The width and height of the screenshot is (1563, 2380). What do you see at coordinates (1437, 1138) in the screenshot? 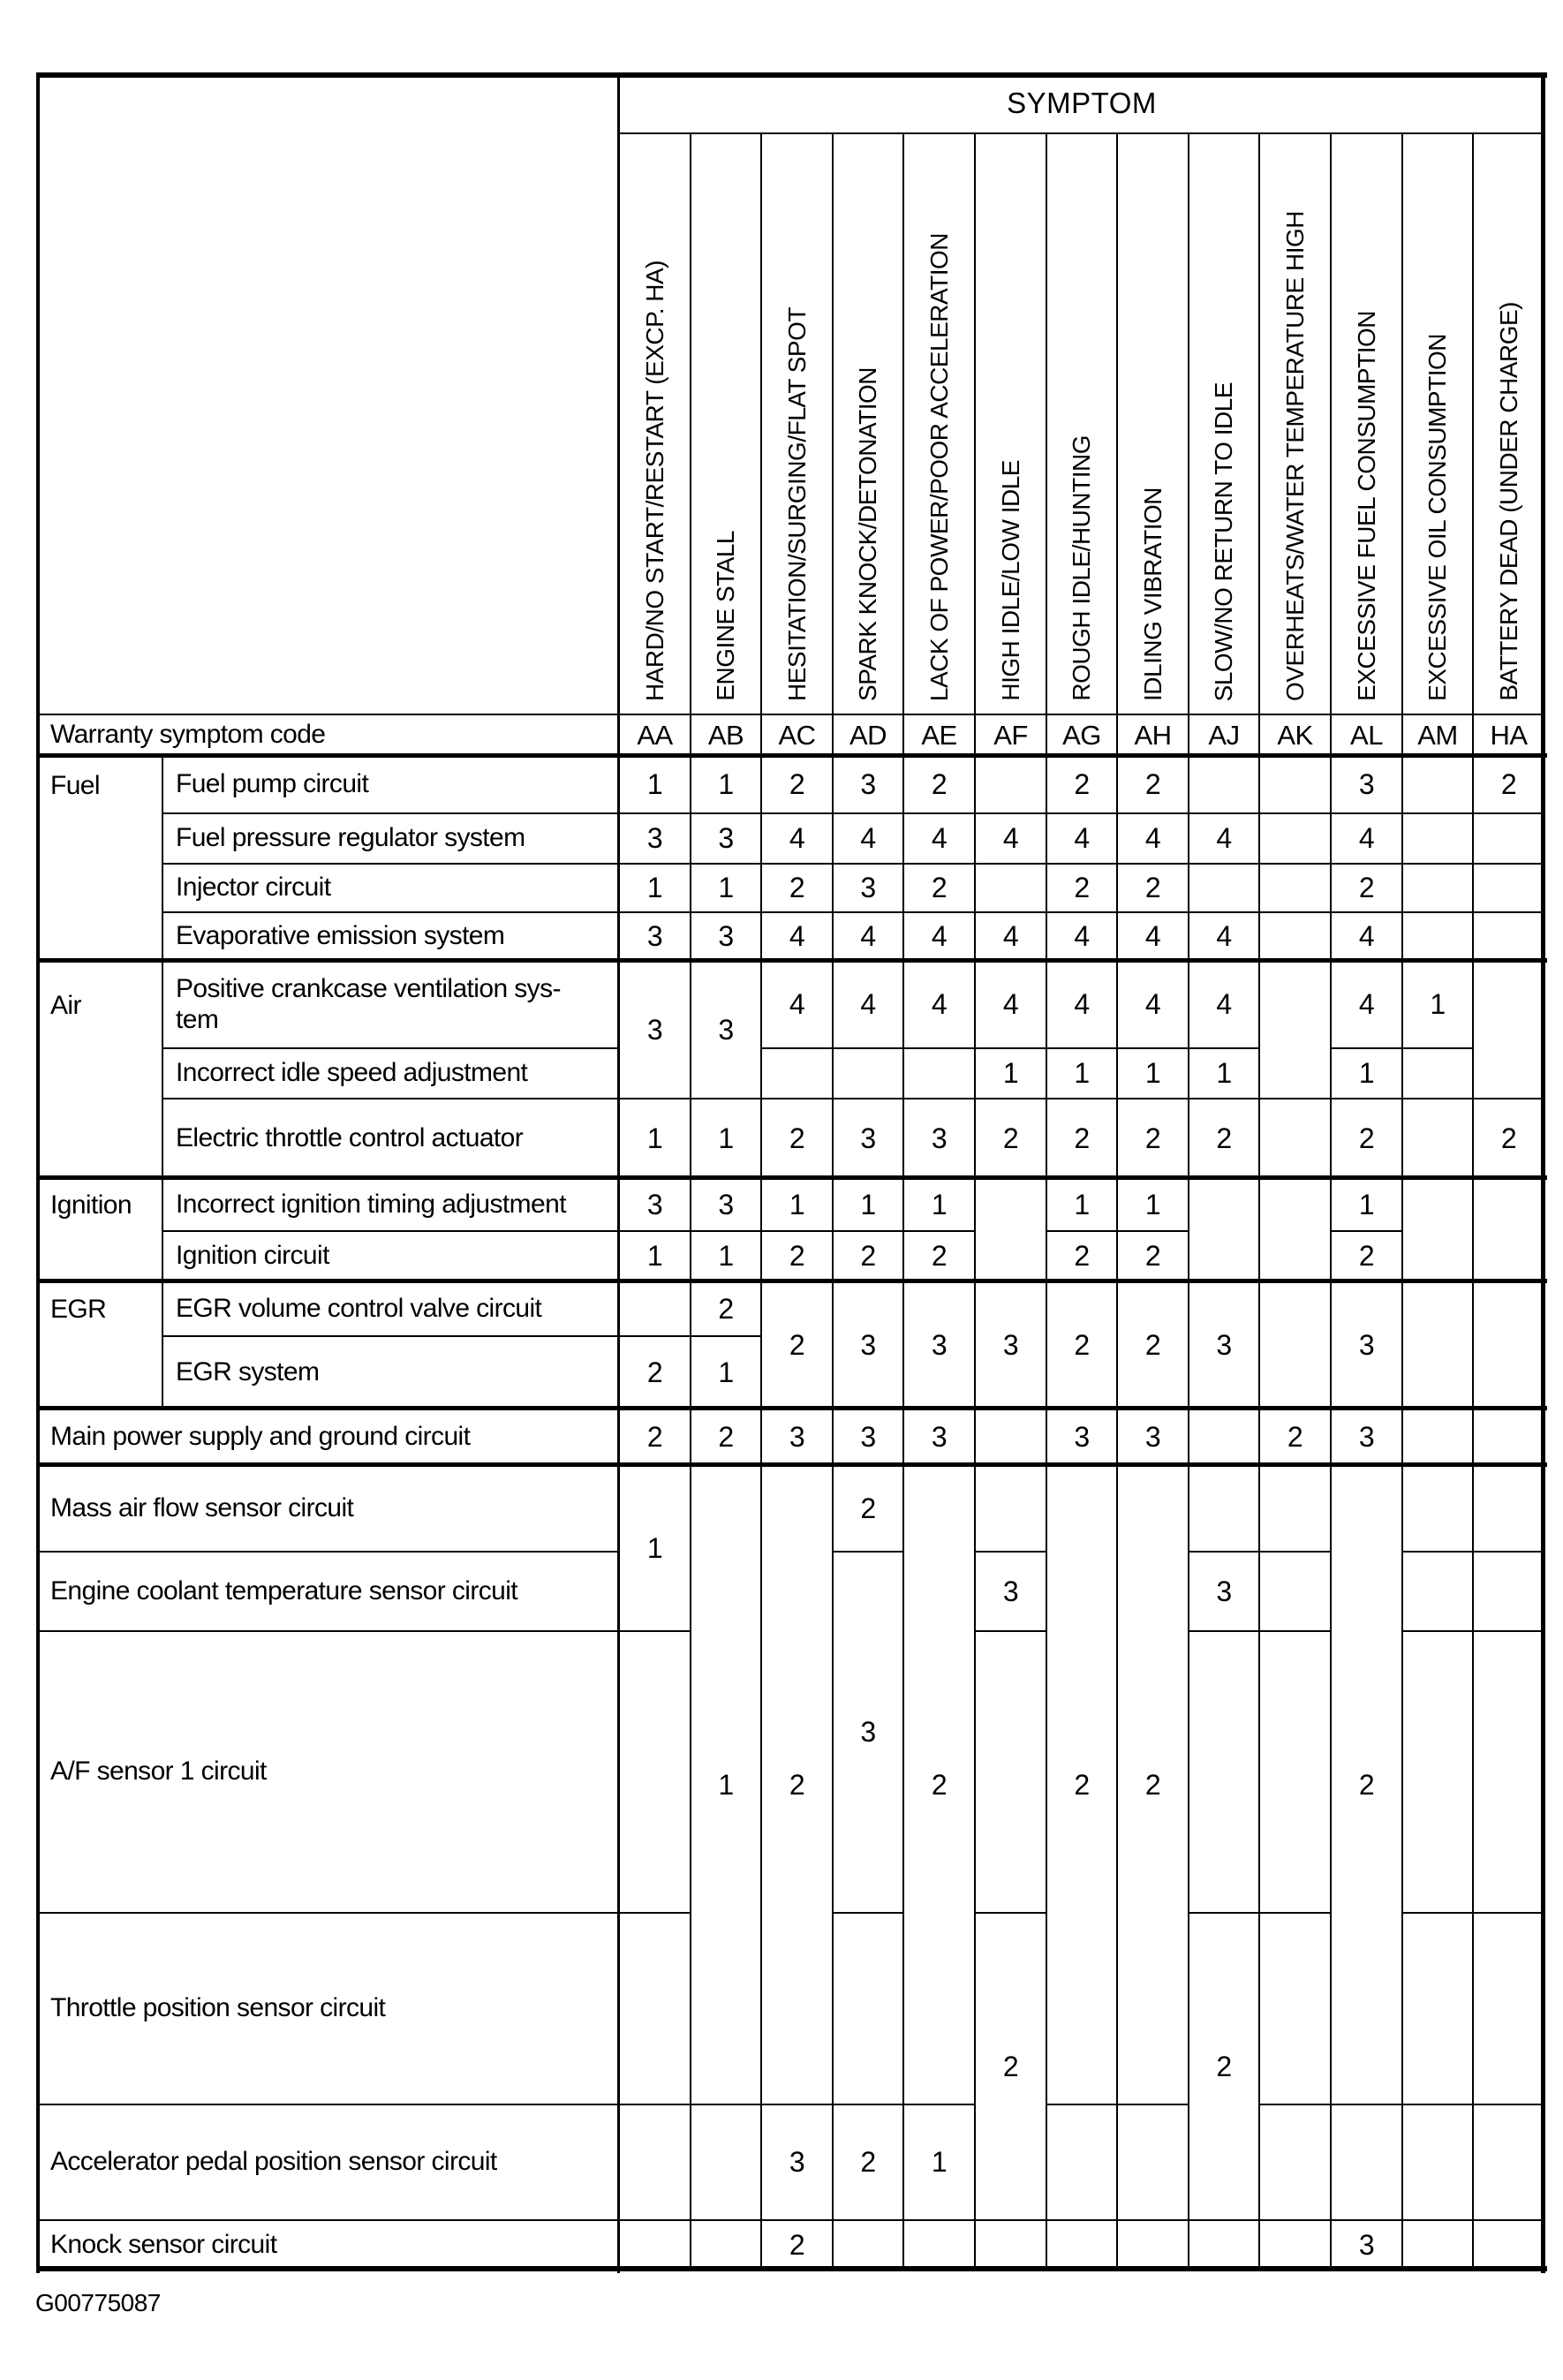
I see `cell-AM-row7` at bounding box center [1437, 1138].